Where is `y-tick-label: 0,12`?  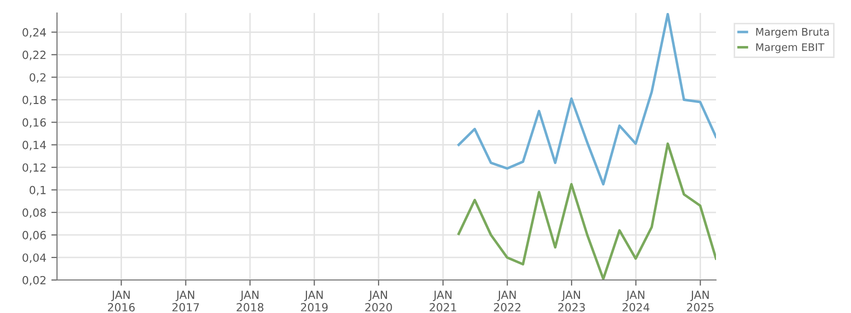
y-tick-label: 0,12 is located at coordinates (34, 168).